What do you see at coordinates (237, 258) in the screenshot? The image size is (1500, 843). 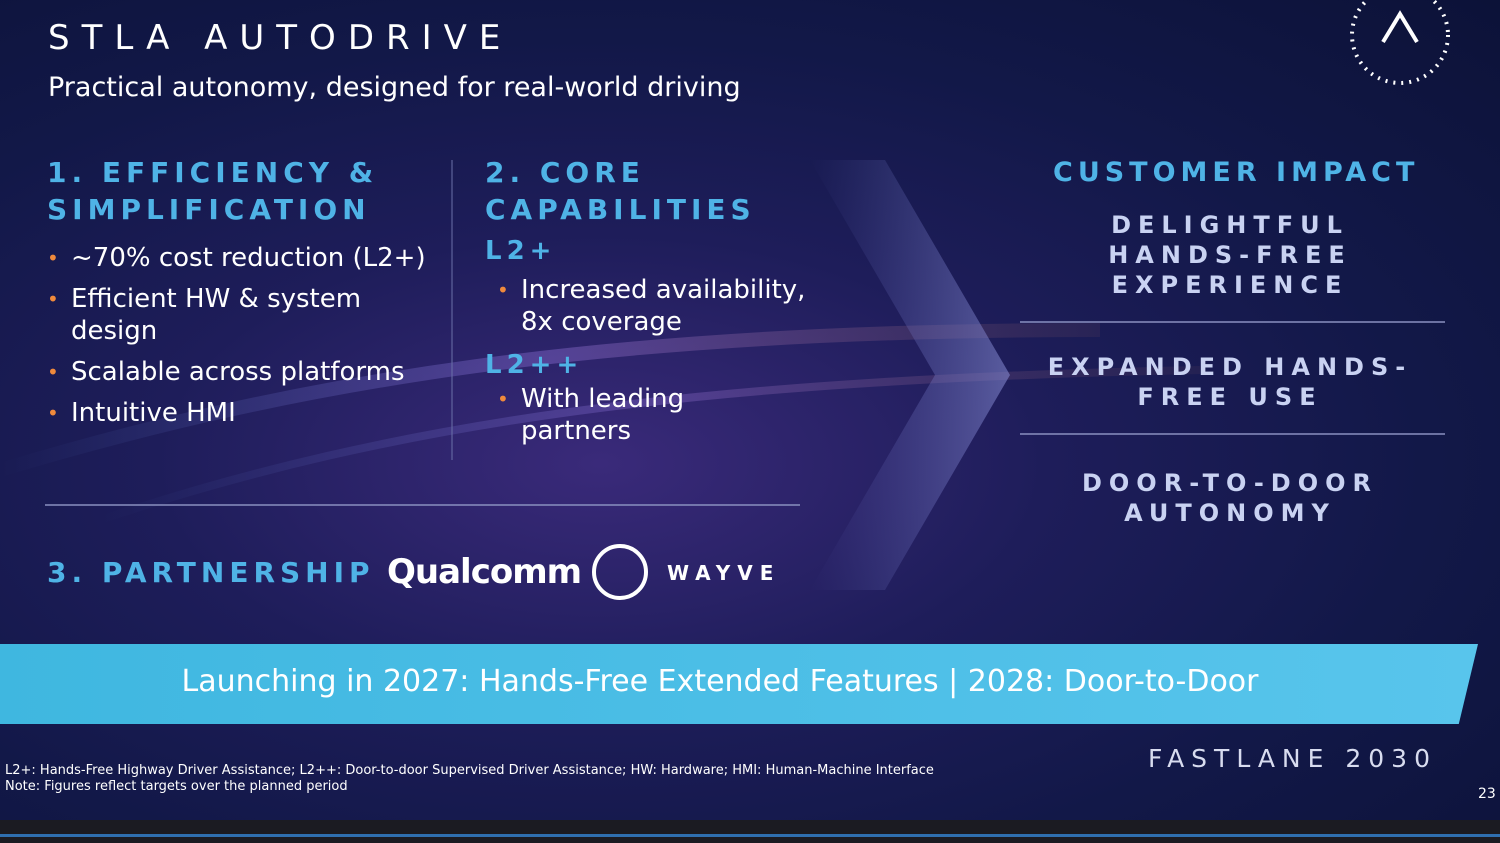 I see `bullet: ~70% cost reduction (L2+)` at bounding box center [237, 258].